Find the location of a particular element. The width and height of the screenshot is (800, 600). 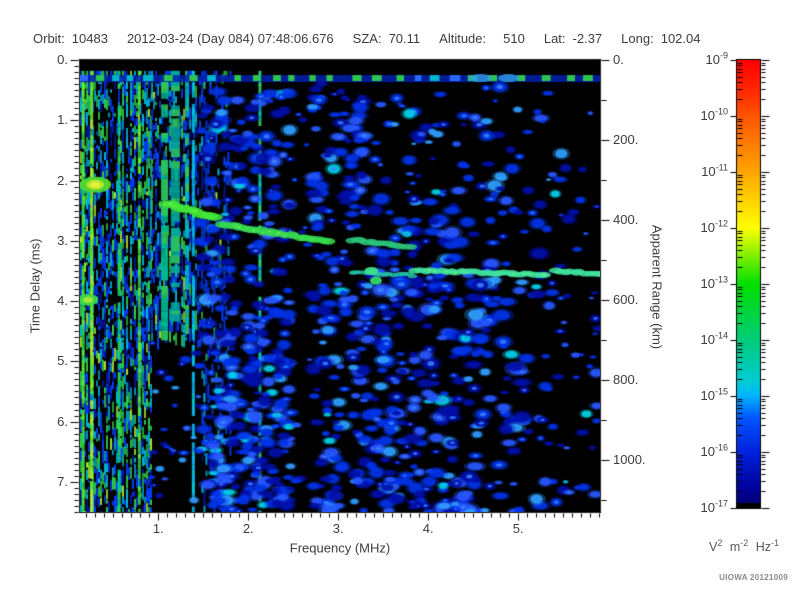

y2-tick-label: 200. is located at coordinates (626, 139).